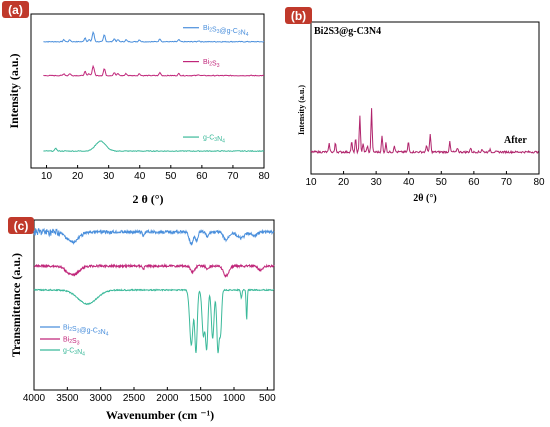  I want to click on panel-a-xtick-tick-label: 80, so click(264, 176).